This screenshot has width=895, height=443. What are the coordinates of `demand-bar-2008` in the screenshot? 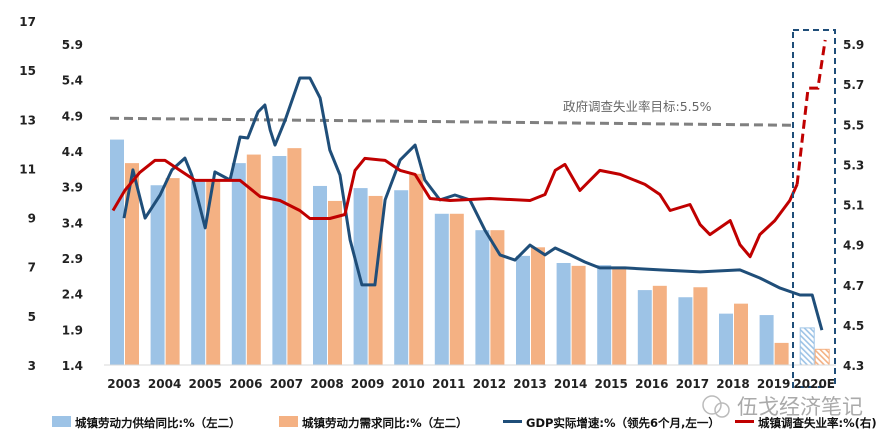 It's located at (335, 282).